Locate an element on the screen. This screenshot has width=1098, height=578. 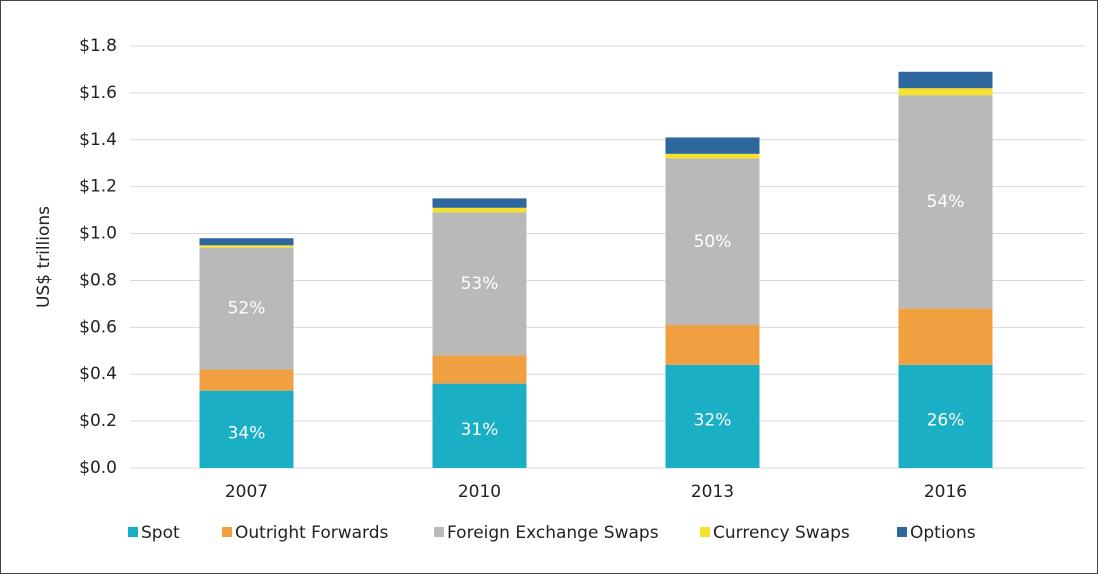
y-tick-label: $0.8 is located at coordinates (98, 280).